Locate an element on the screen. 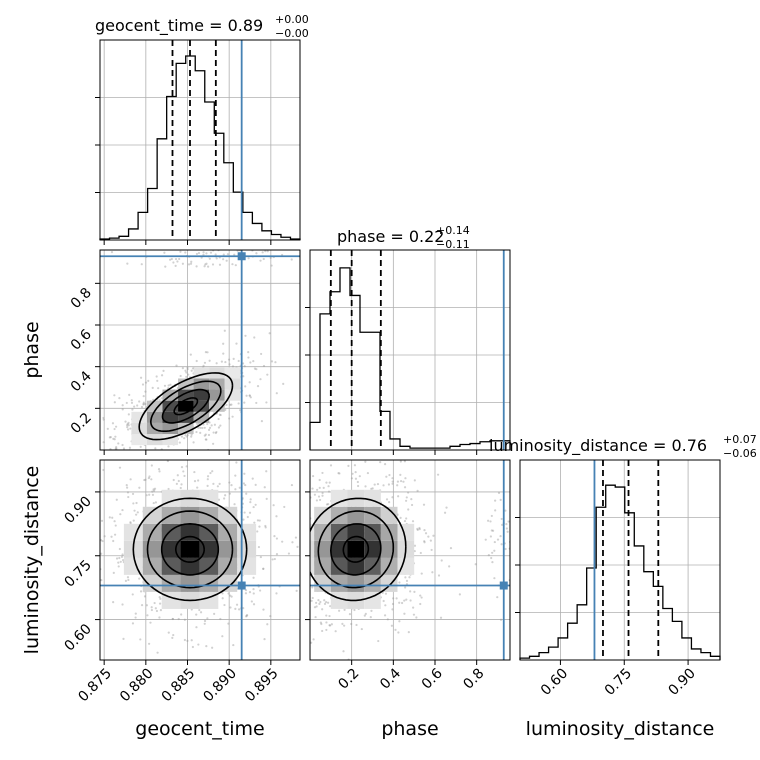 The width and height of the screenshot is (760, 760). histogram-luminosity_distance is located at coordinates (620, 572).